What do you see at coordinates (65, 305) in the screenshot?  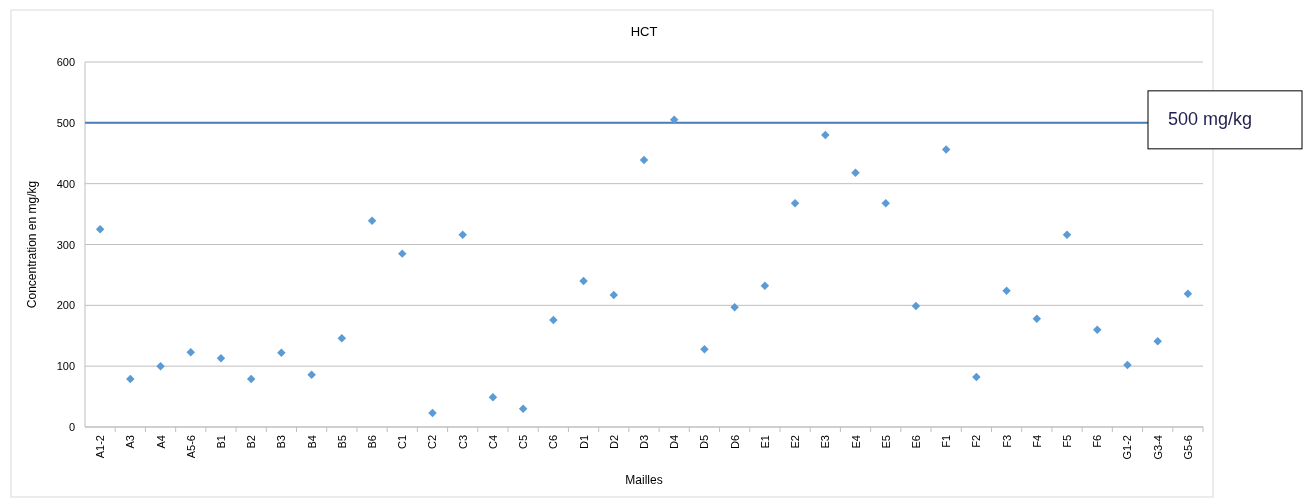 I see `y-tick-label: 200` at bounding box center [65, 305].